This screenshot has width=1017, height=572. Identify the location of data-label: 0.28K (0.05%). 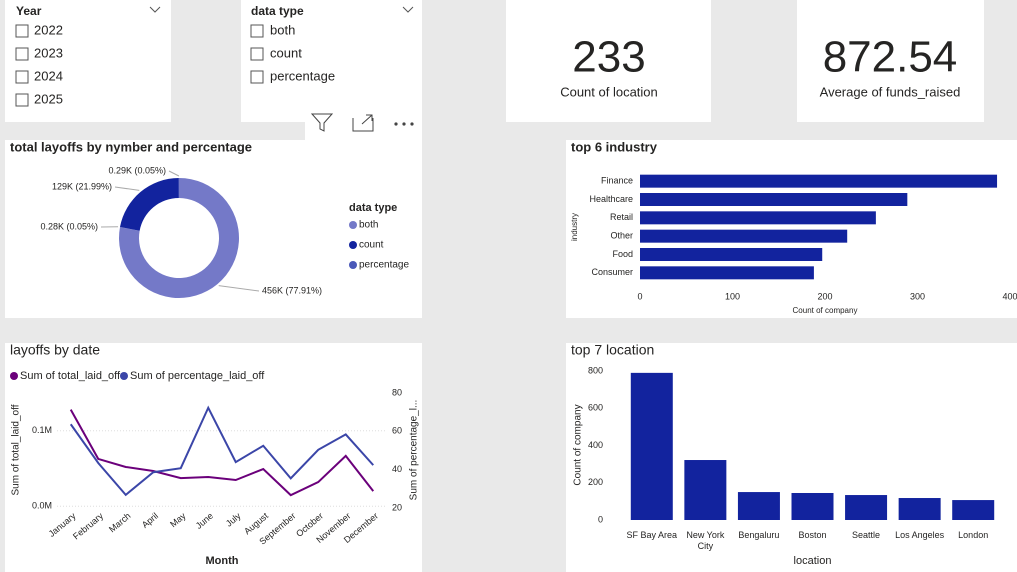
(69, 226).